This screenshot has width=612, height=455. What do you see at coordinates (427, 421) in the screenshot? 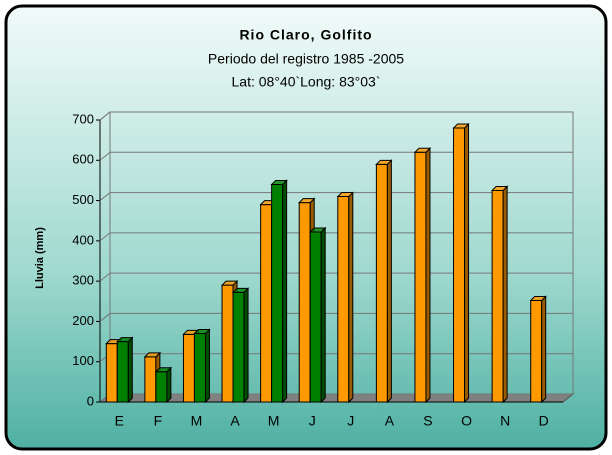
I see `x-tick-label: S` at bounding box center [427, 421].